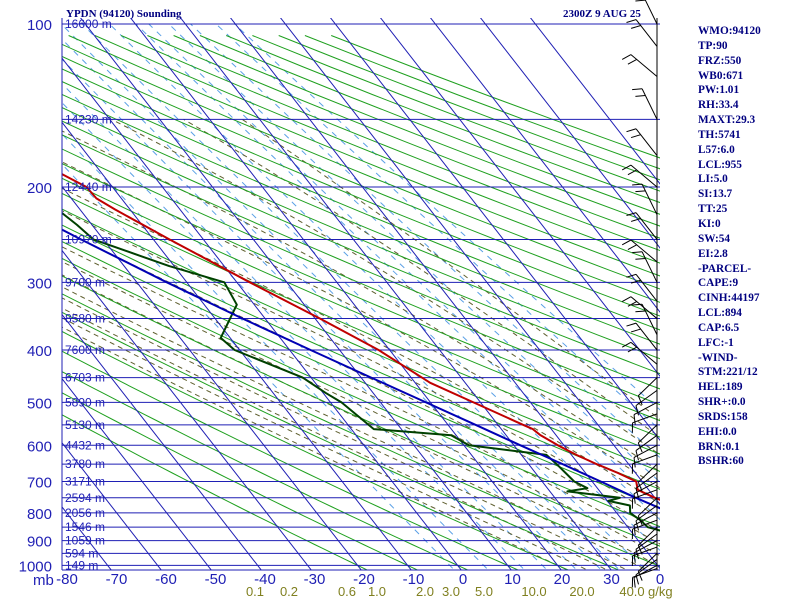  Describe the element at coordinates (719, 446) in the screenshot. I see `index-item: BRN:0.1` at that location.